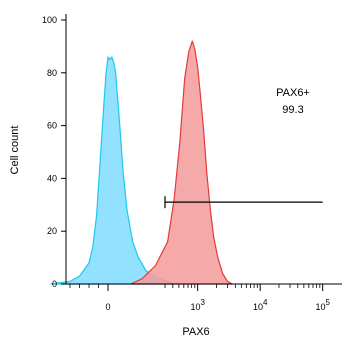 The width and height of the screenshot is (342, 346). What do you see at coordinates (52, 178) in the screenshot?
I see `y-tick-label: 40` at bounding box center [52, 178].